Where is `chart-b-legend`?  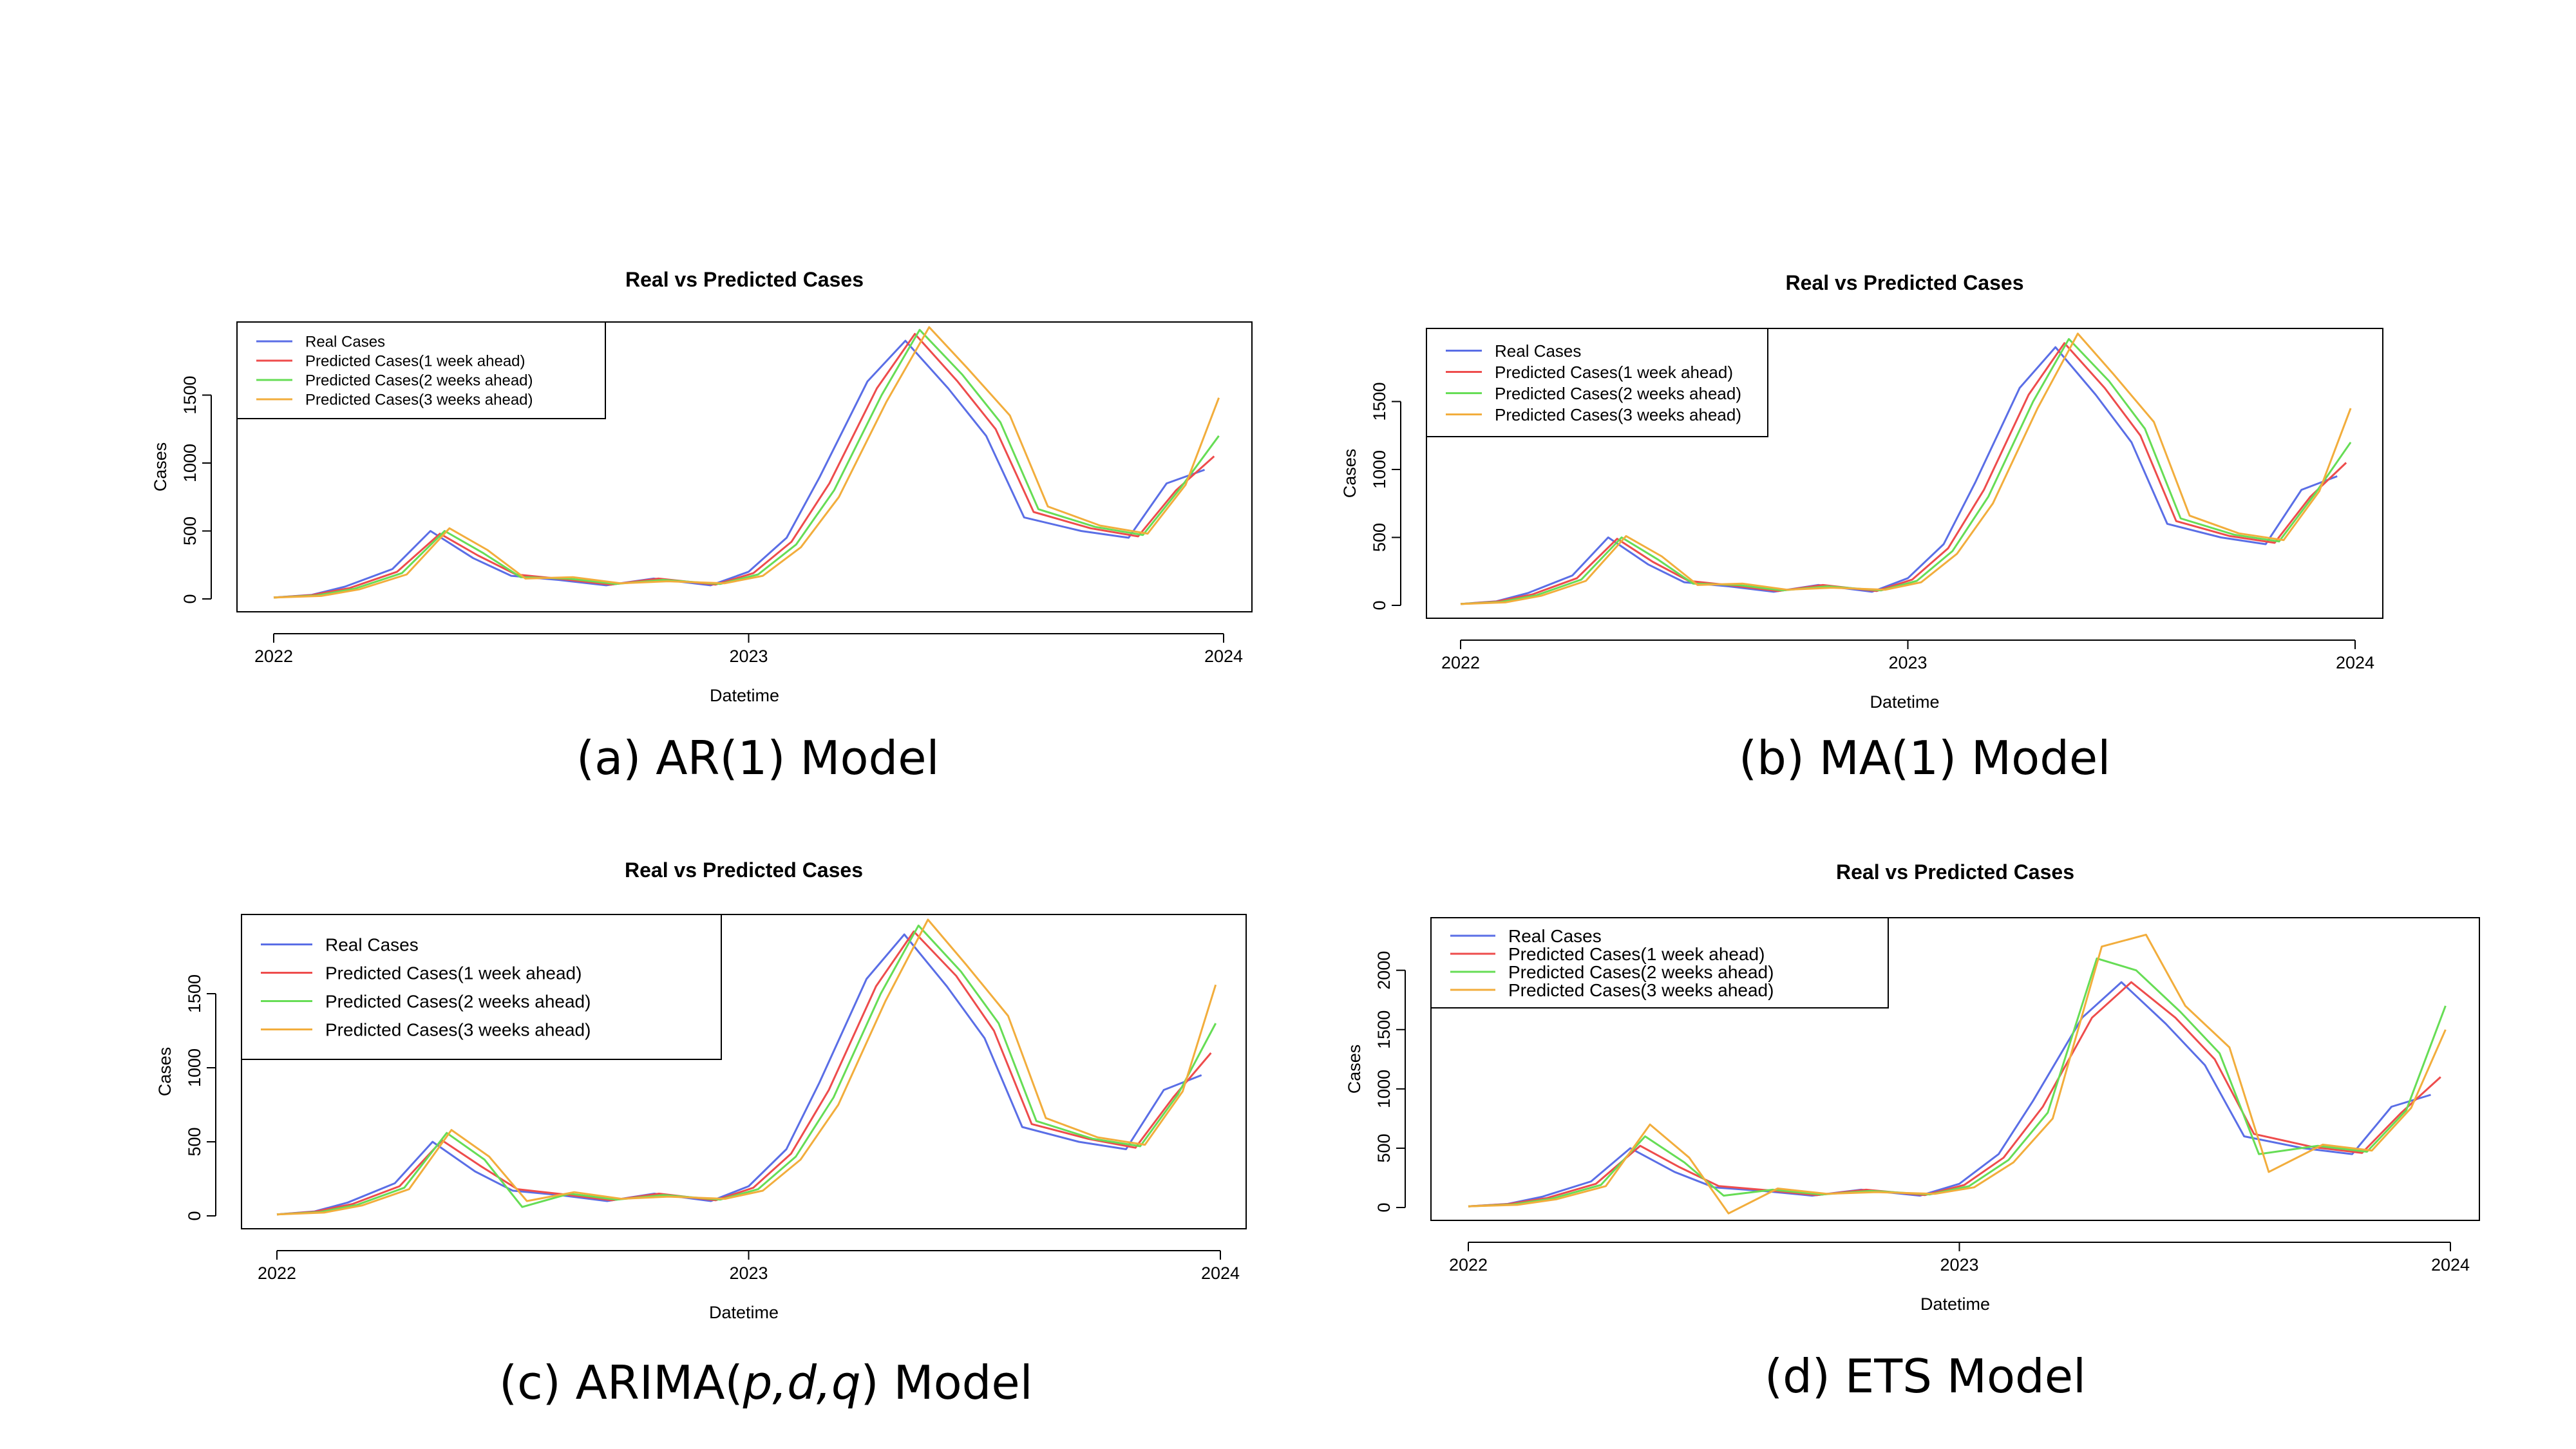
chart-b-legend is located at coordinates (1597, 382).